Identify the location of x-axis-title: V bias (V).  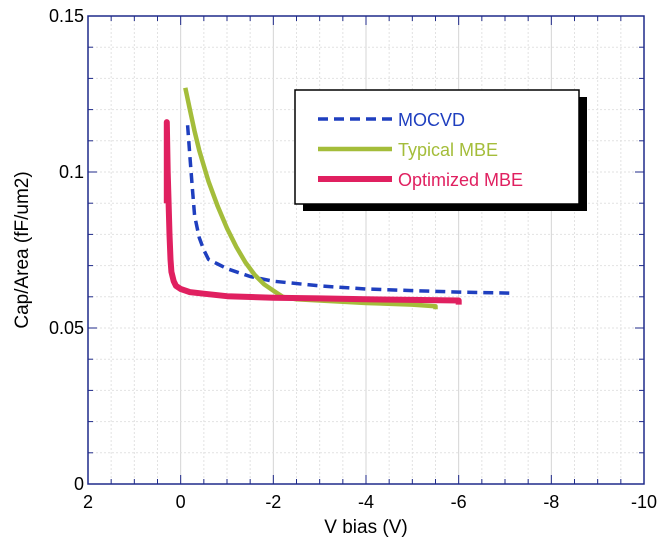
(365, 527).